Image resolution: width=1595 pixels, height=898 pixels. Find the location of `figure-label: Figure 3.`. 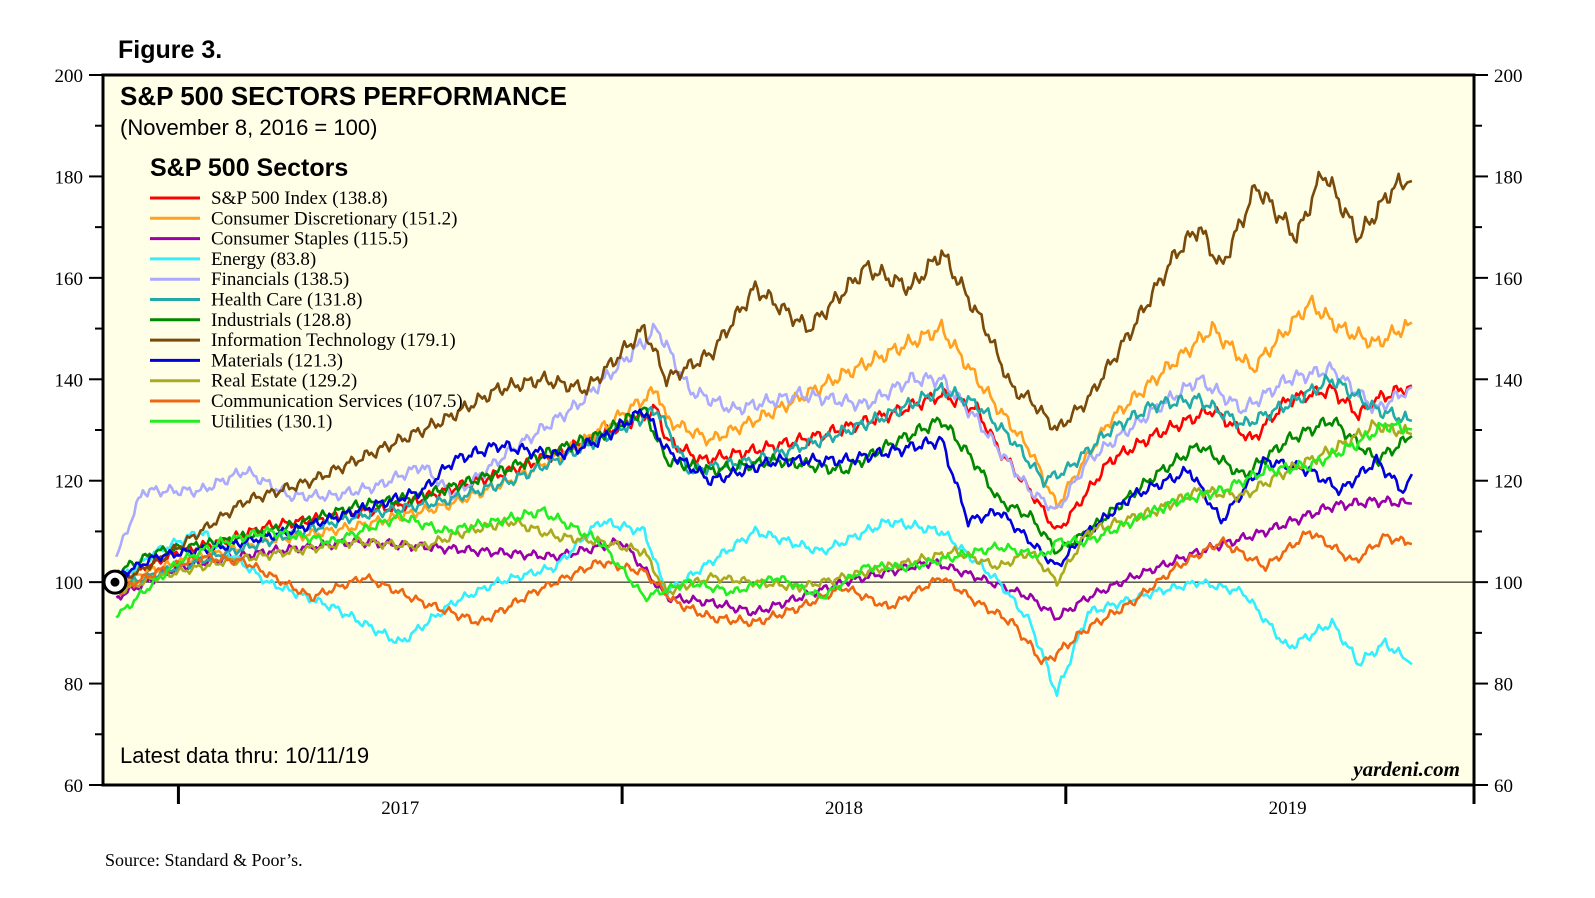

figure-label: Figure 3. is located at coordinates (170, 50).